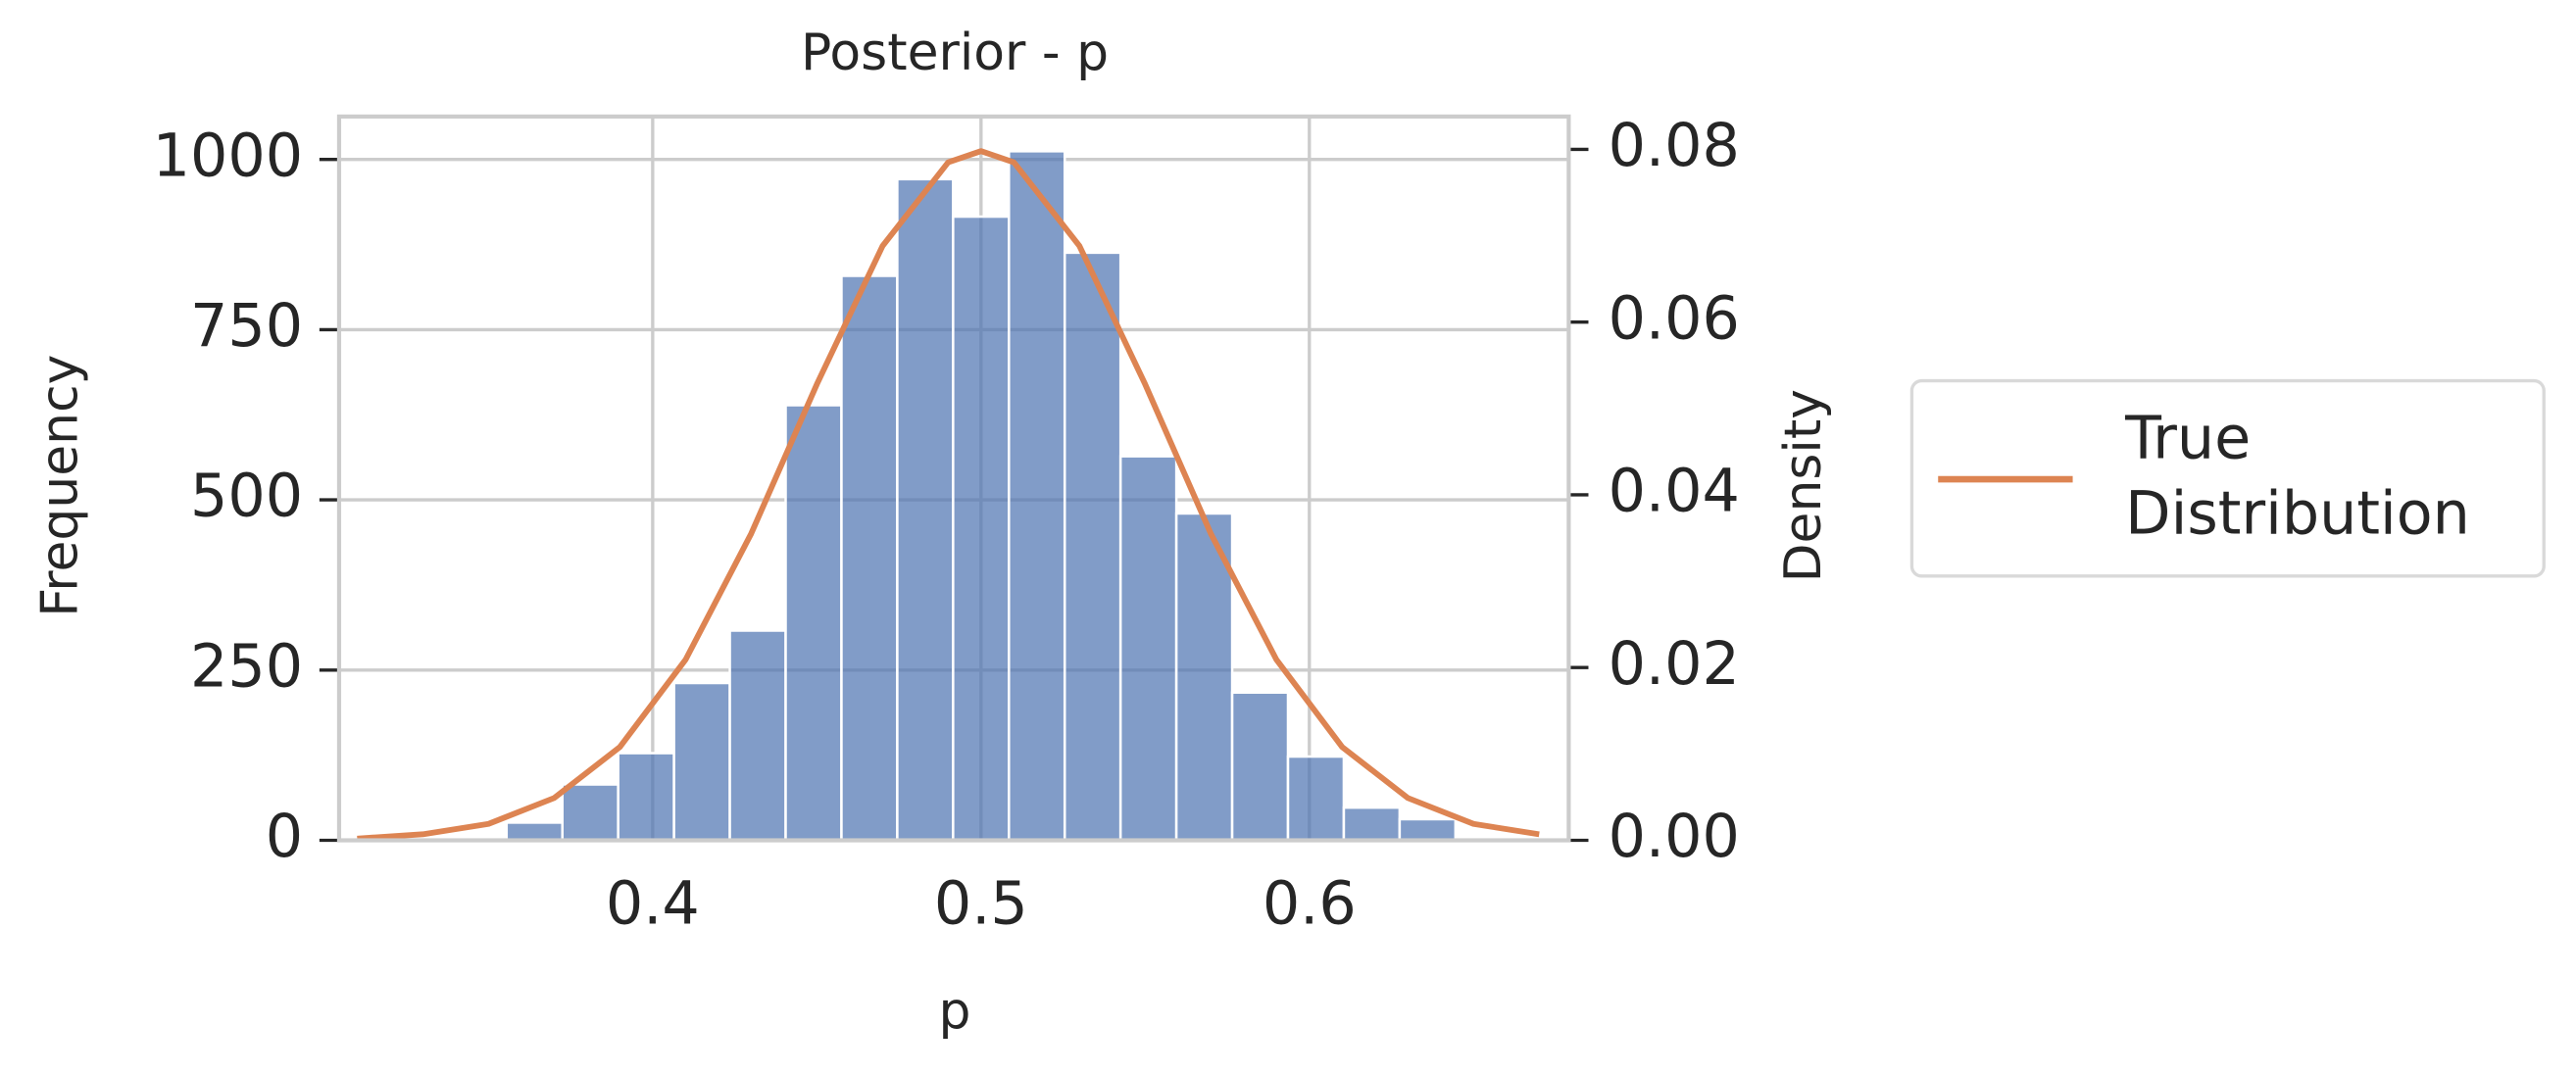 This screenshot has width=2576, height=1075. I want to click on x-tick-label: 0.4, so click(653, 904).